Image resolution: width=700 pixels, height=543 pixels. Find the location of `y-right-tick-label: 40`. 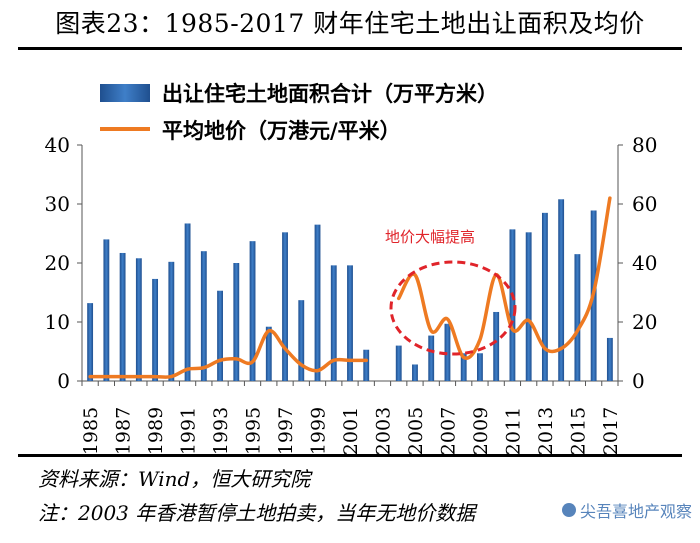

y-right-tick-label: 40 is located at coordinates (644, 263).